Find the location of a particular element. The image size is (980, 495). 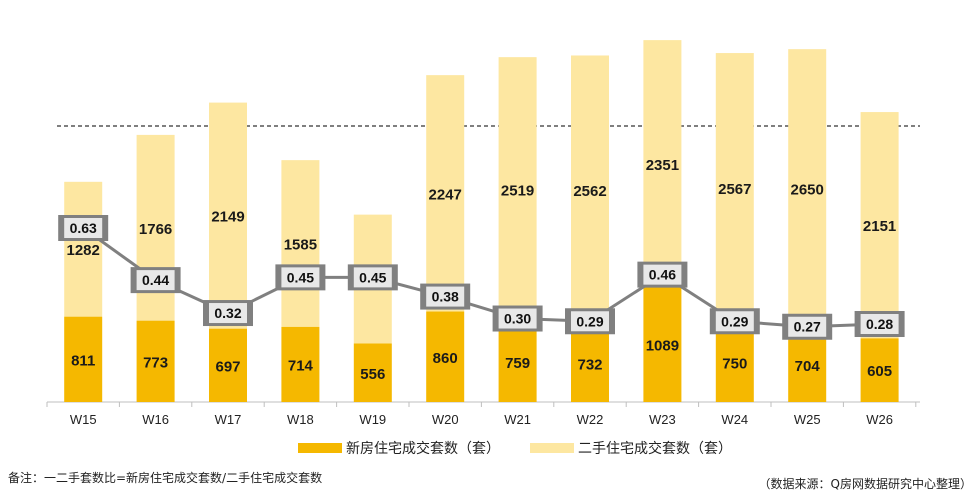

data-label-second: 2151 is located at coordinates (879, 226).